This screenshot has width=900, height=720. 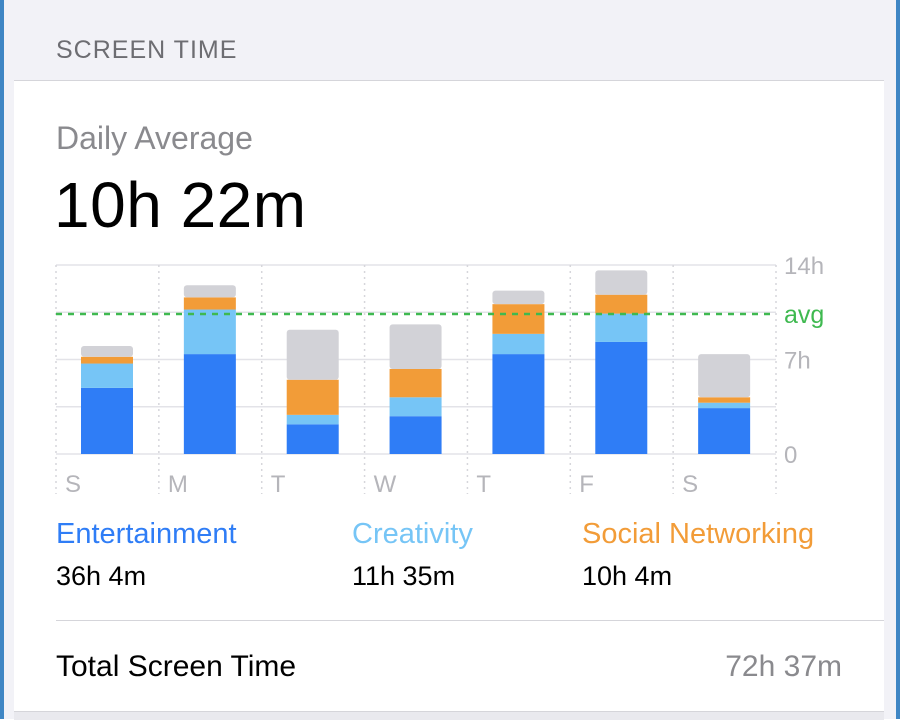 What do you see at coordinates (783, 666) in the screenshot?
I see `total-screen-time-value: 72h 37m` at bounding box center [783, 666].